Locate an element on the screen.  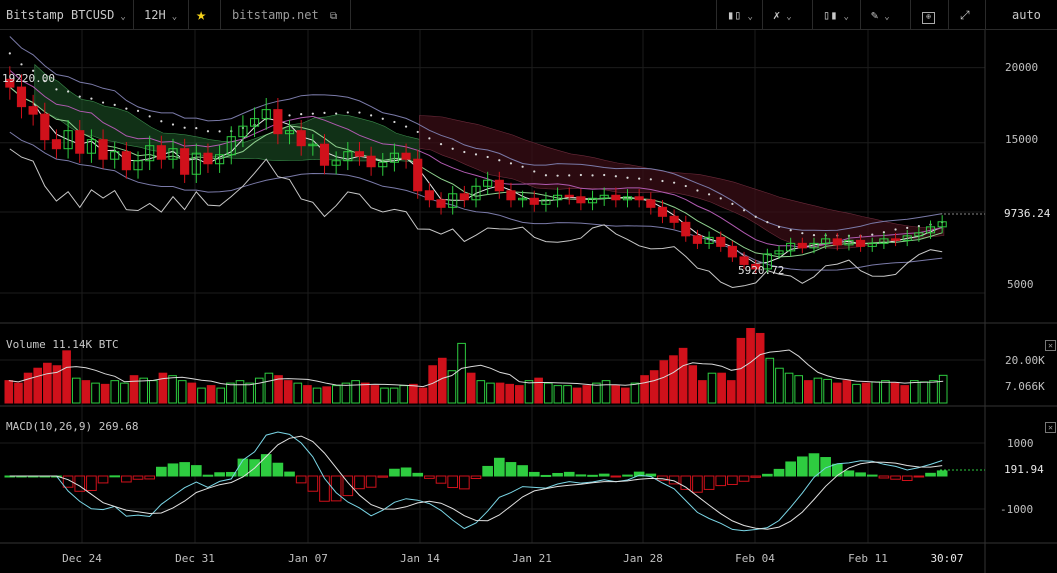
site-link: bitstamp.net ⧉ is located at coordinates (284, 15).